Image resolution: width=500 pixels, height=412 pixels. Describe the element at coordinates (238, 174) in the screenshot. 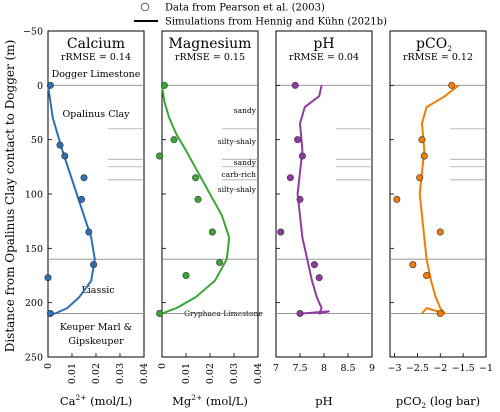

I see `annot-carb-rich: carb-rich` at that location.